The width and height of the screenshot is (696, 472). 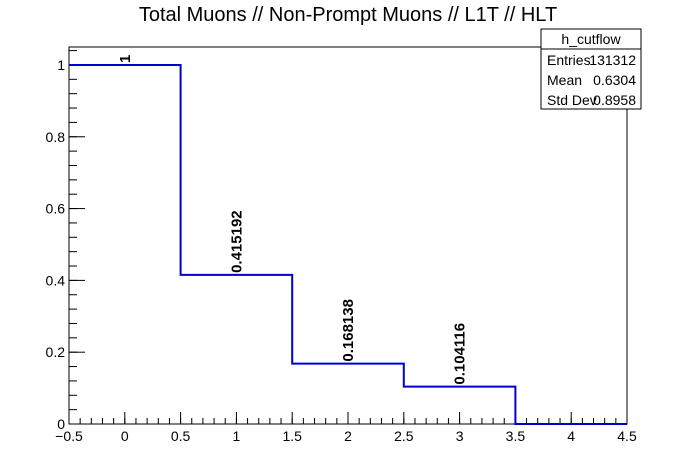 What do you see at coordinates (404, 436) in the screenshot?
I see `x-tick-label: 2.5` at bounding box center [404, 436].